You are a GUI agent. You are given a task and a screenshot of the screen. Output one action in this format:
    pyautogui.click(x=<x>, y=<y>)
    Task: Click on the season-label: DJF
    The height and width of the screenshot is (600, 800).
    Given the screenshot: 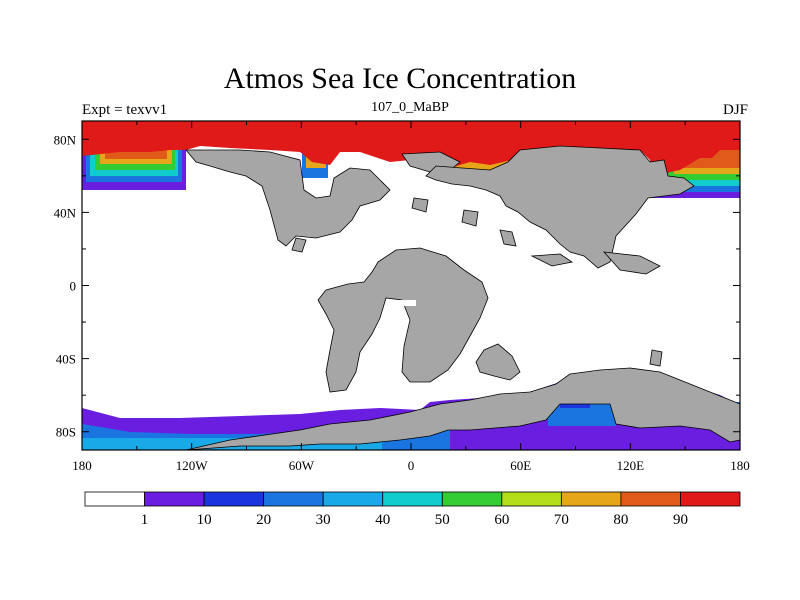 What is the action you would take?
    pyautogui.click(x=735, y=110)
    